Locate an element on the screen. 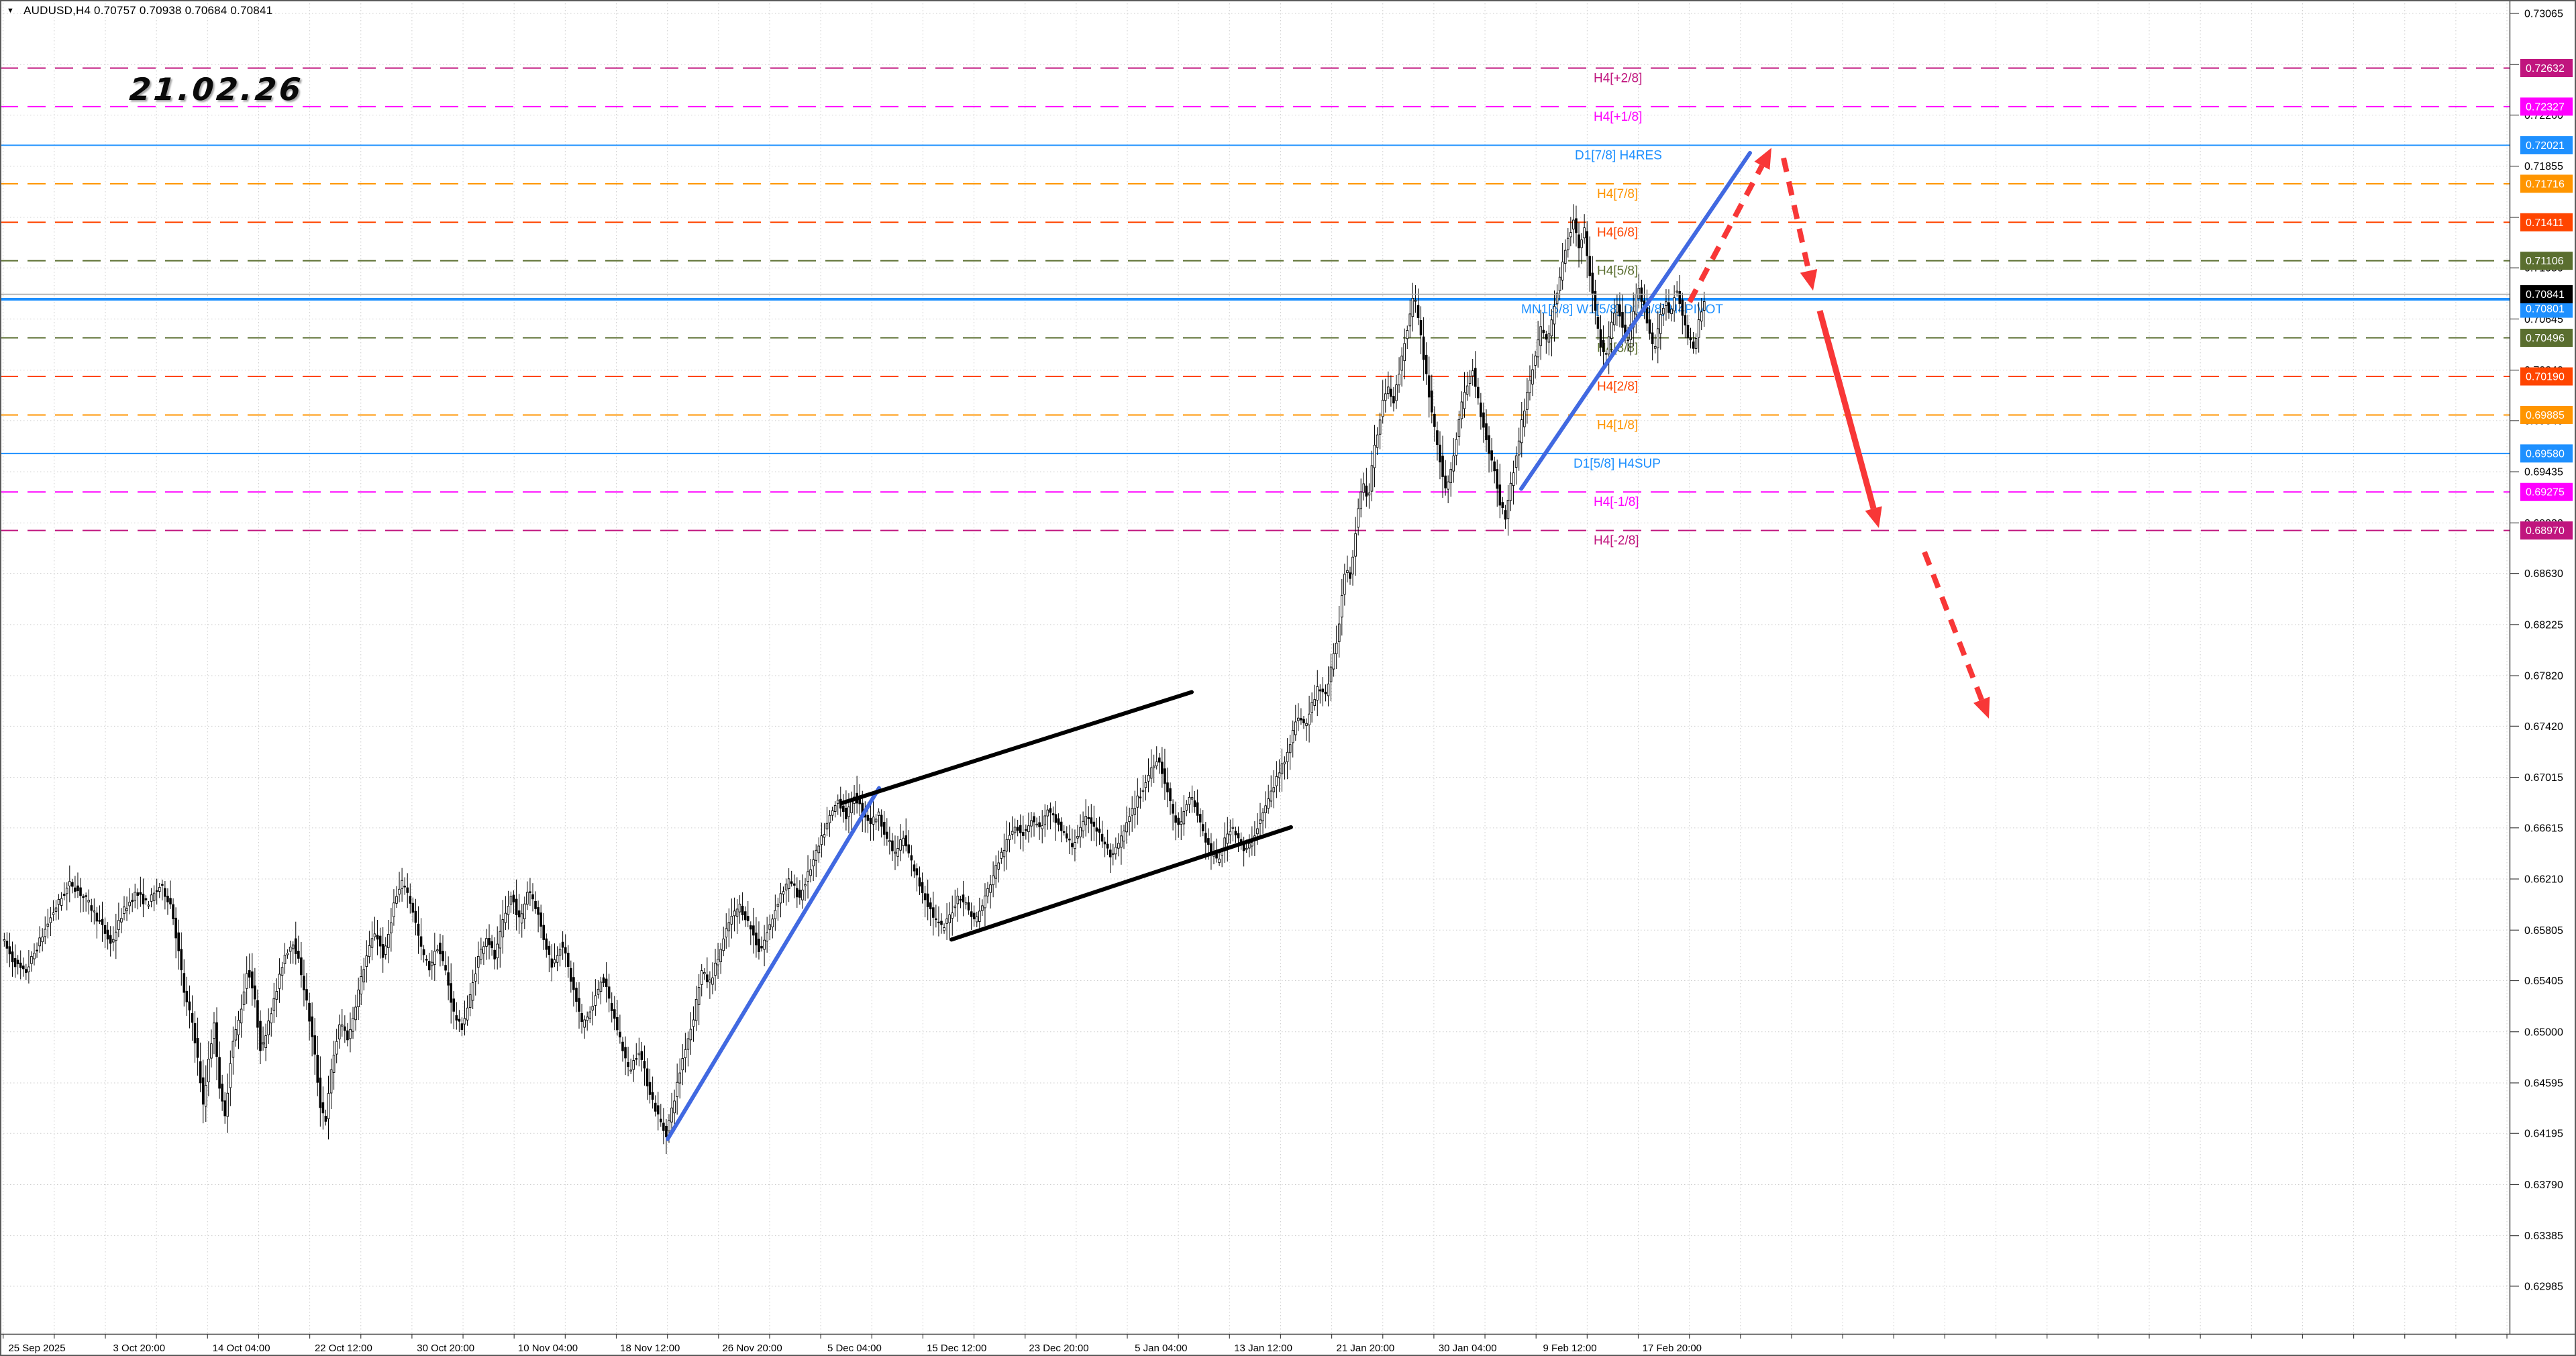 The image size is (2576, 1356). level-label-3: H4[7/8] is located at coordinates (1617, 194).